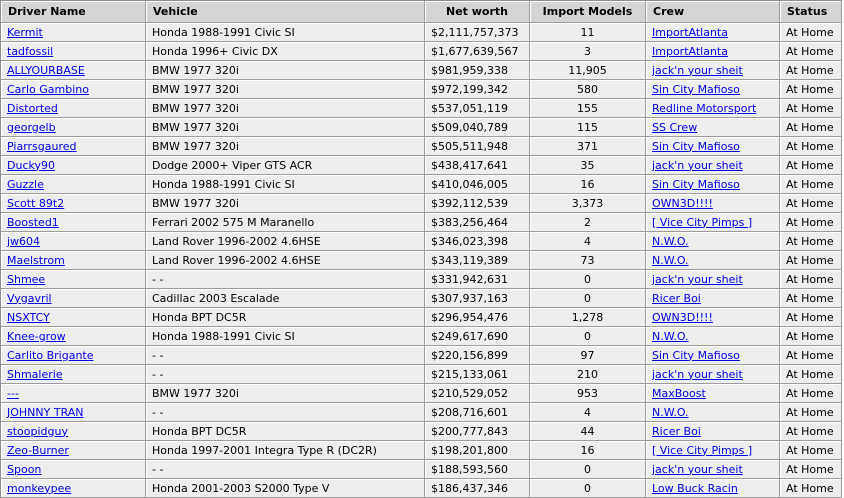 The image size is (844, 498). What do you see at coordinates (46, 70) in the screenshot?
I see `driver-link: ALLYOURBASE` at bounding box center [46, 70].